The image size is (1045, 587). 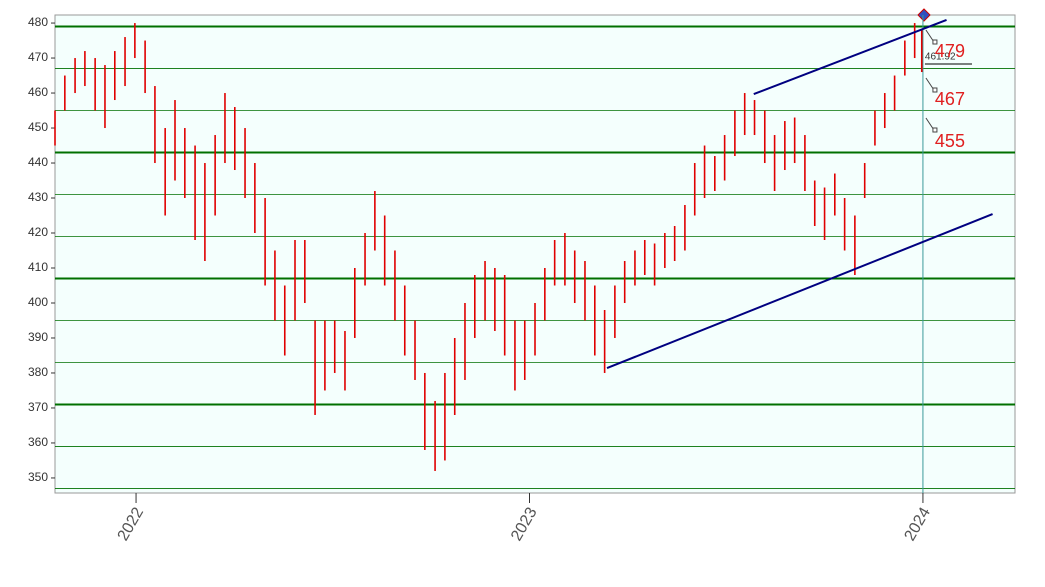 What do you see at coordinates (38, 267) in the screenshot?
I see `y-tick-label: 410` at bounding box center [38, 267].